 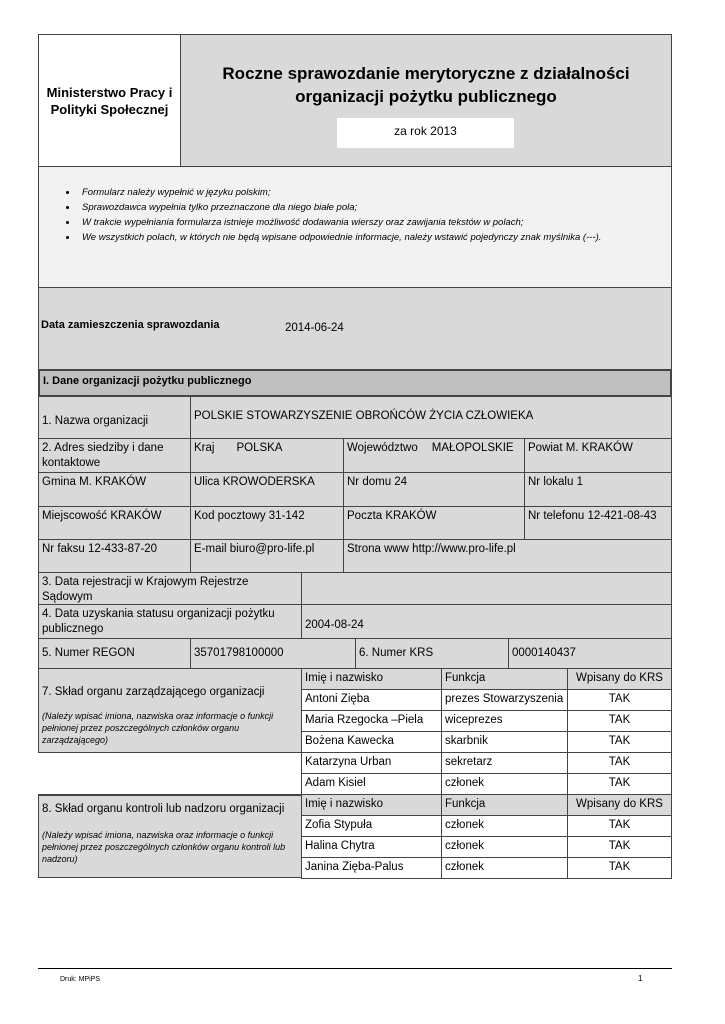 I want to click on footer-divider, so click(x=355, y=968).